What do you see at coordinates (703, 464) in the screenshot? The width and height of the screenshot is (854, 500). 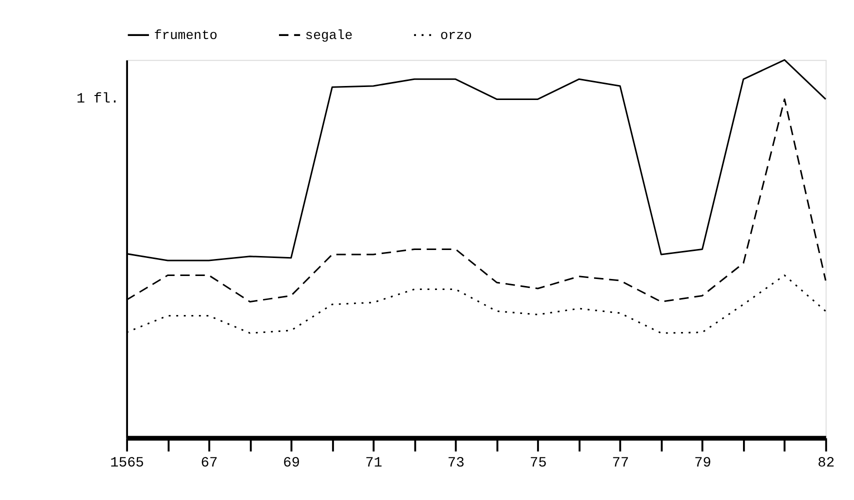 I see `x-tick-label: 79` at bounding box center [703, 464].